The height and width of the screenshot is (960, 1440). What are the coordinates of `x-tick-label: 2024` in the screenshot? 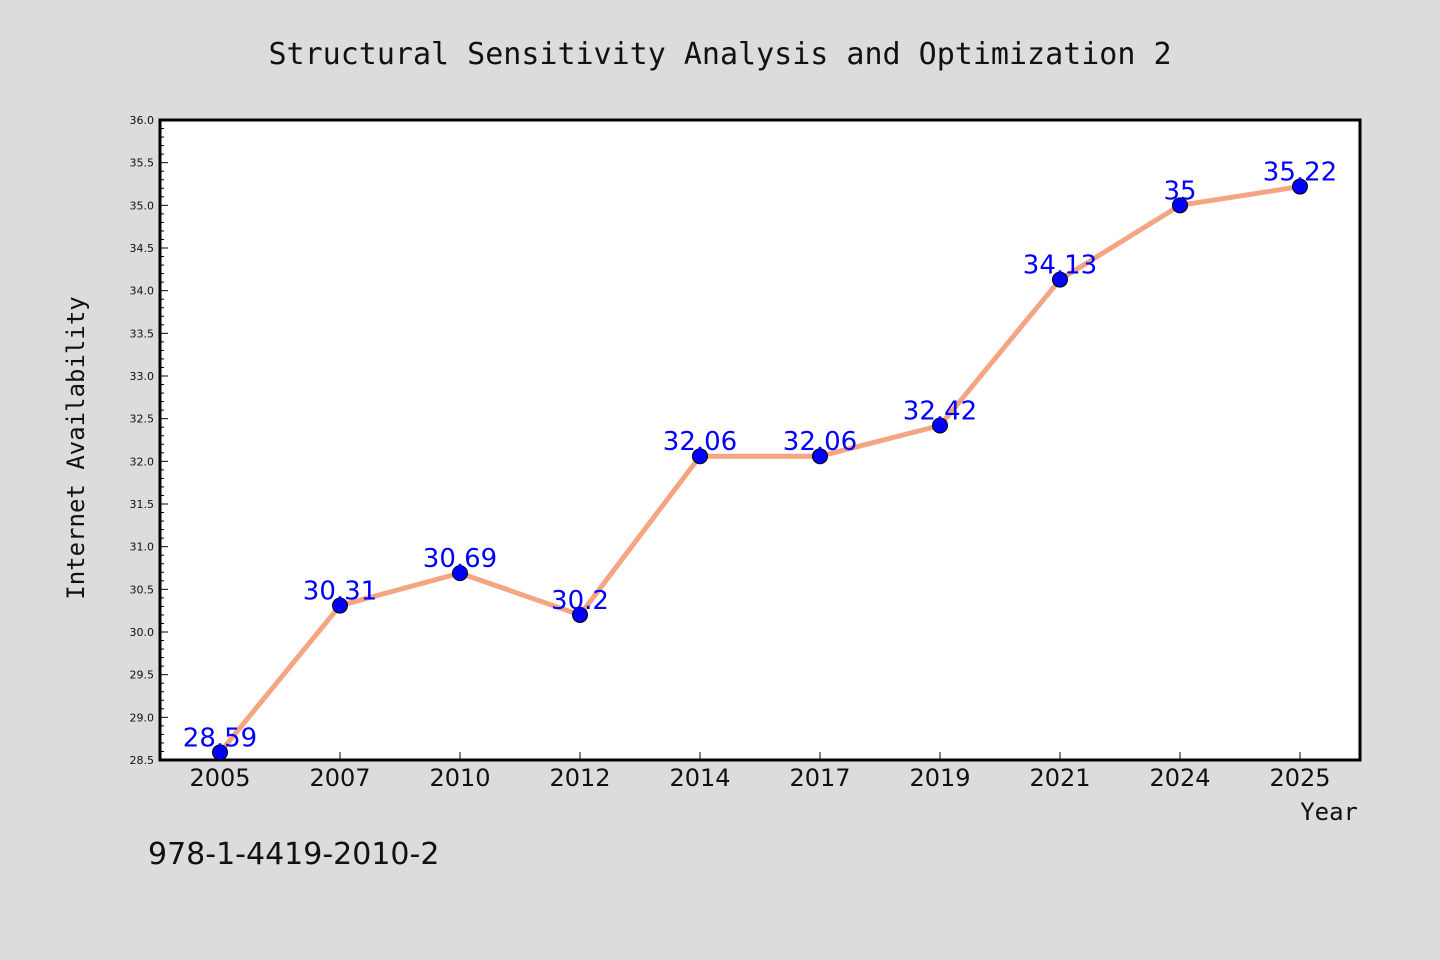 It's located at (1179, 778).